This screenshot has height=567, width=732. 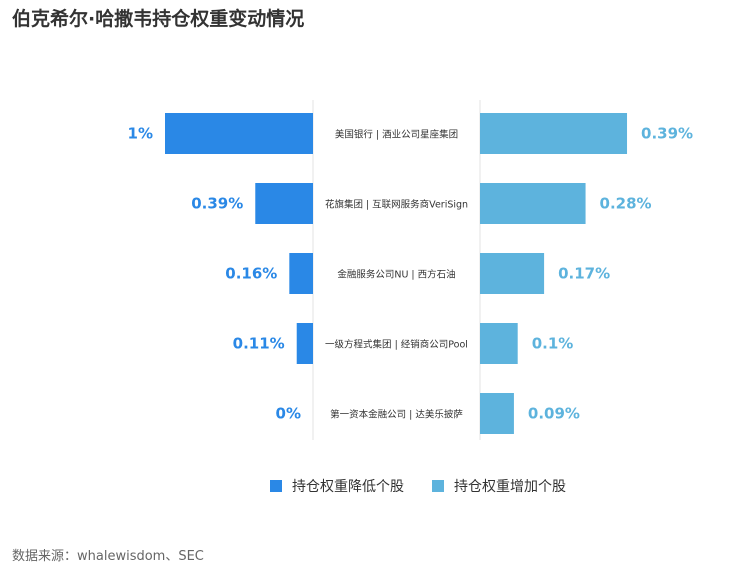 I want to click on data-label-decrease: 0.39%, so click(x=217, y=204).